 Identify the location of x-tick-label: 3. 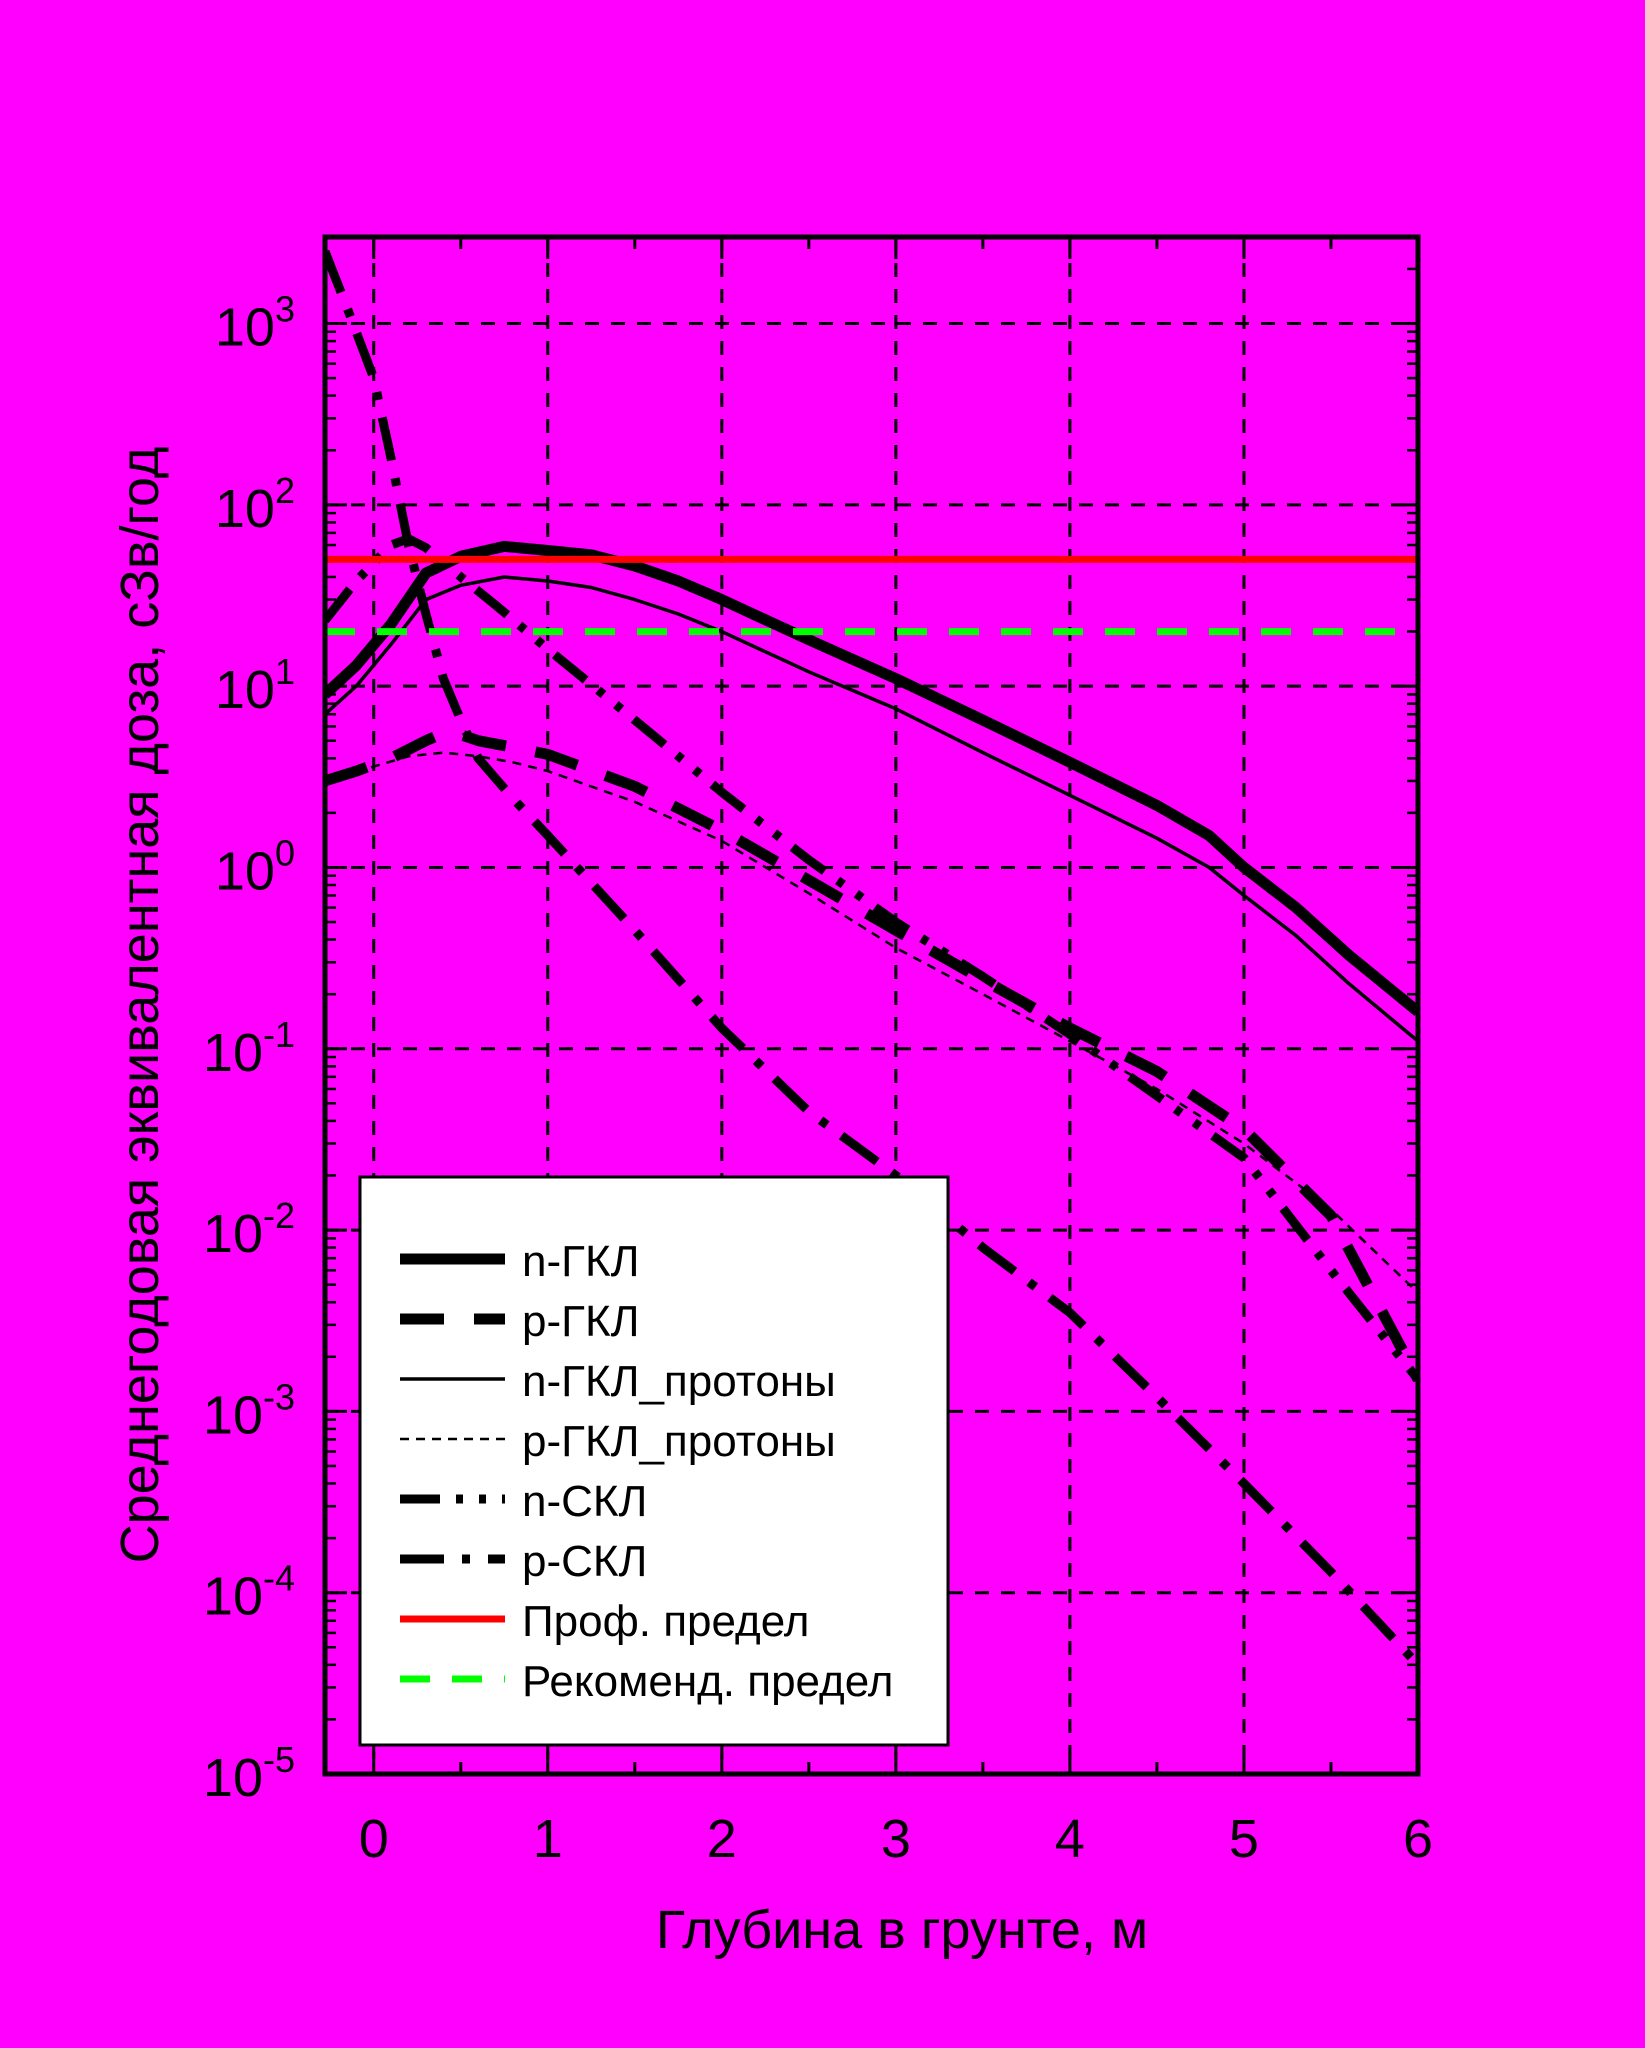
(896, 1839).